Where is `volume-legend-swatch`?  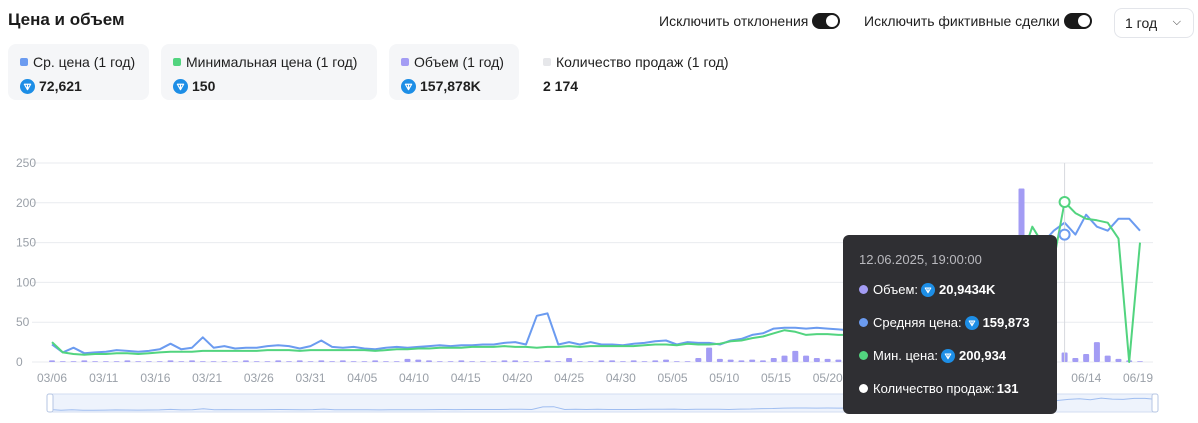 volume-legend-swatch is located at coordinates (405, 62).